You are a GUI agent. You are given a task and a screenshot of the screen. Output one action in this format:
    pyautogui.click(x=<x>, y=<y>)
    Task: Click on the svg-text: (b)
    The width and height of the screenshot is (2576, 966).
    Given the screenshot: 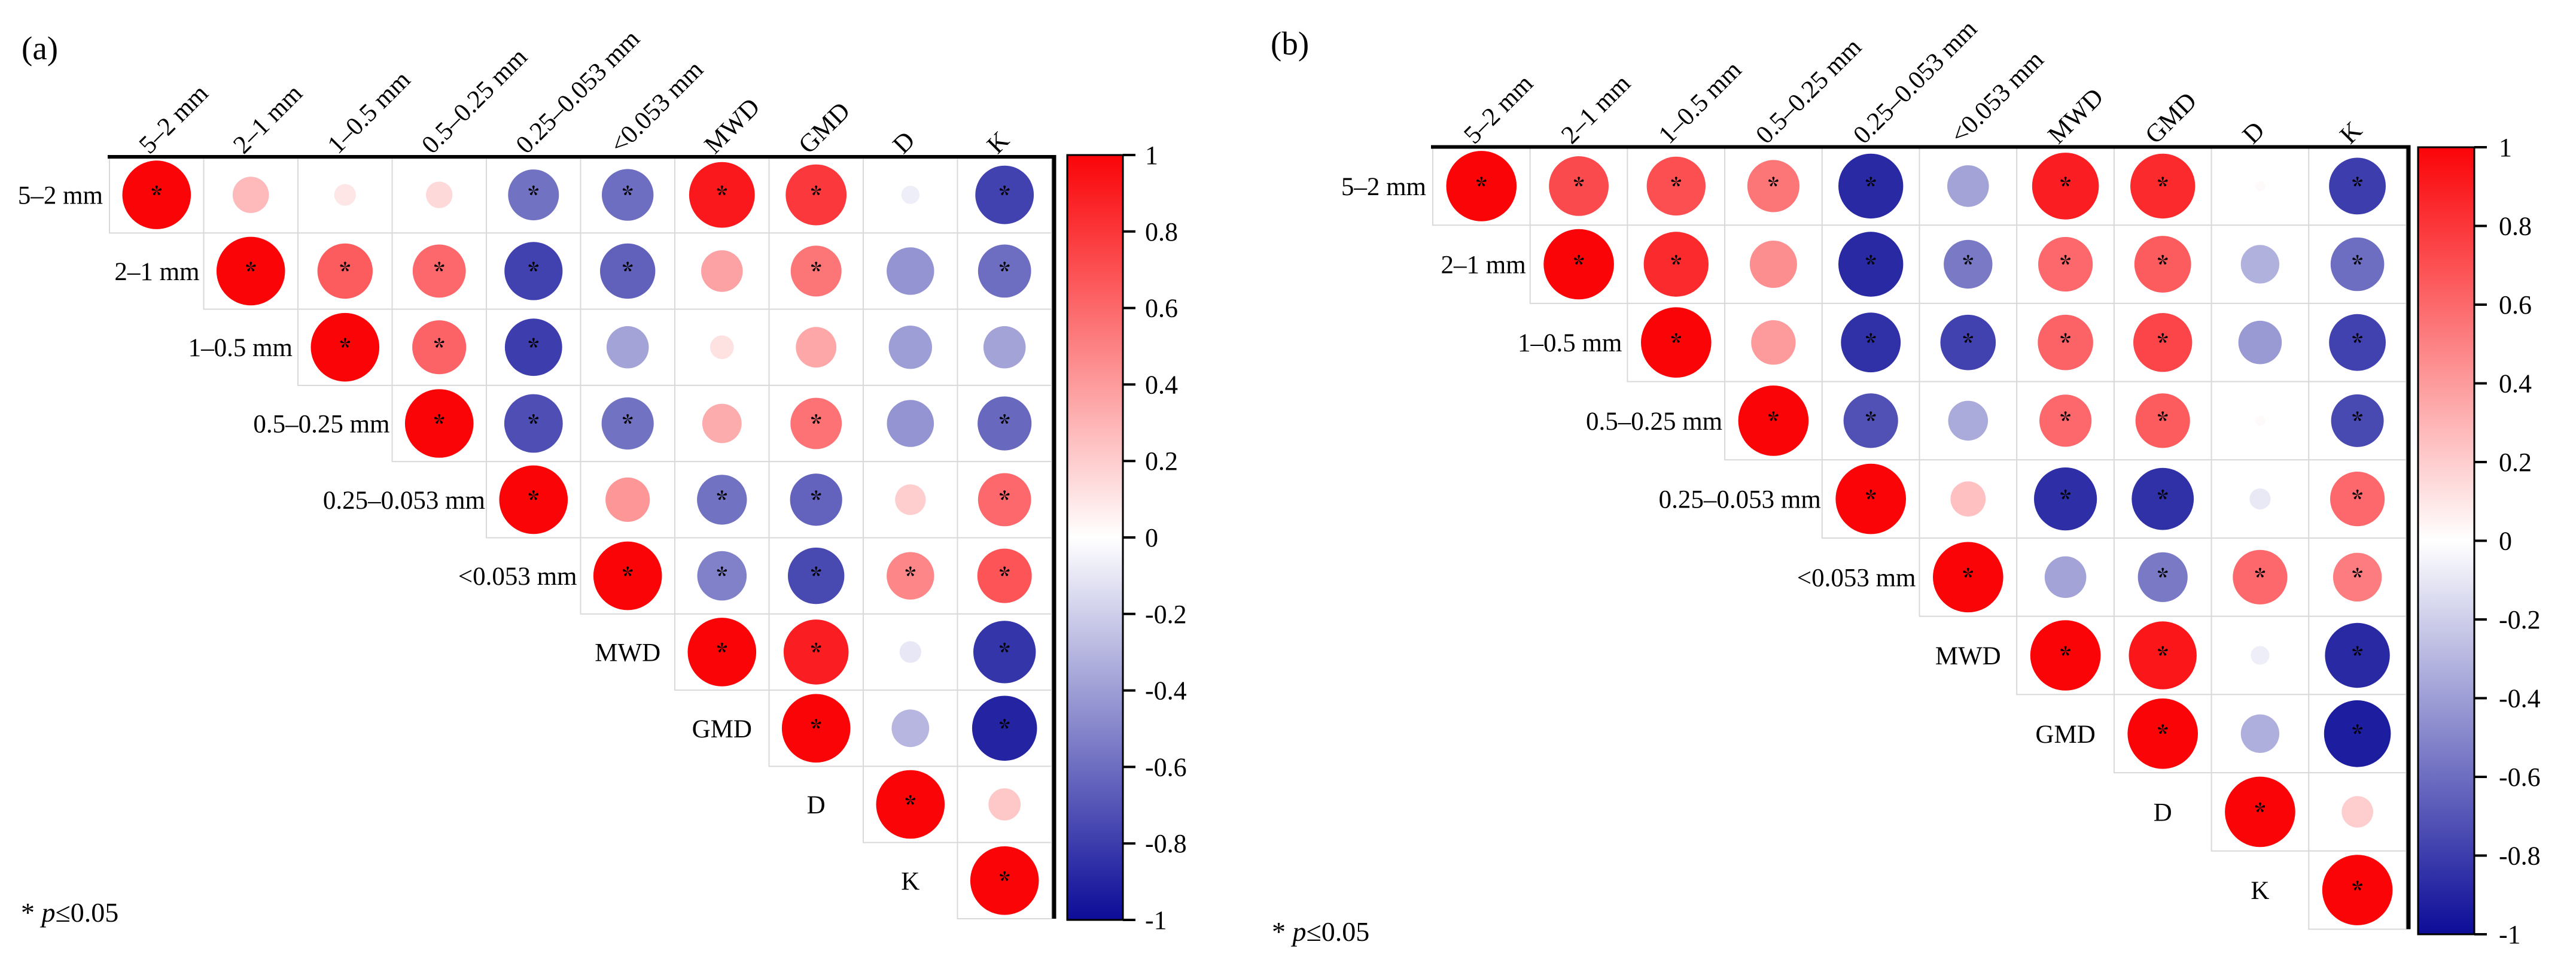 What is the action you would take?
    pyautogui.click(x=1290, y=43)
    